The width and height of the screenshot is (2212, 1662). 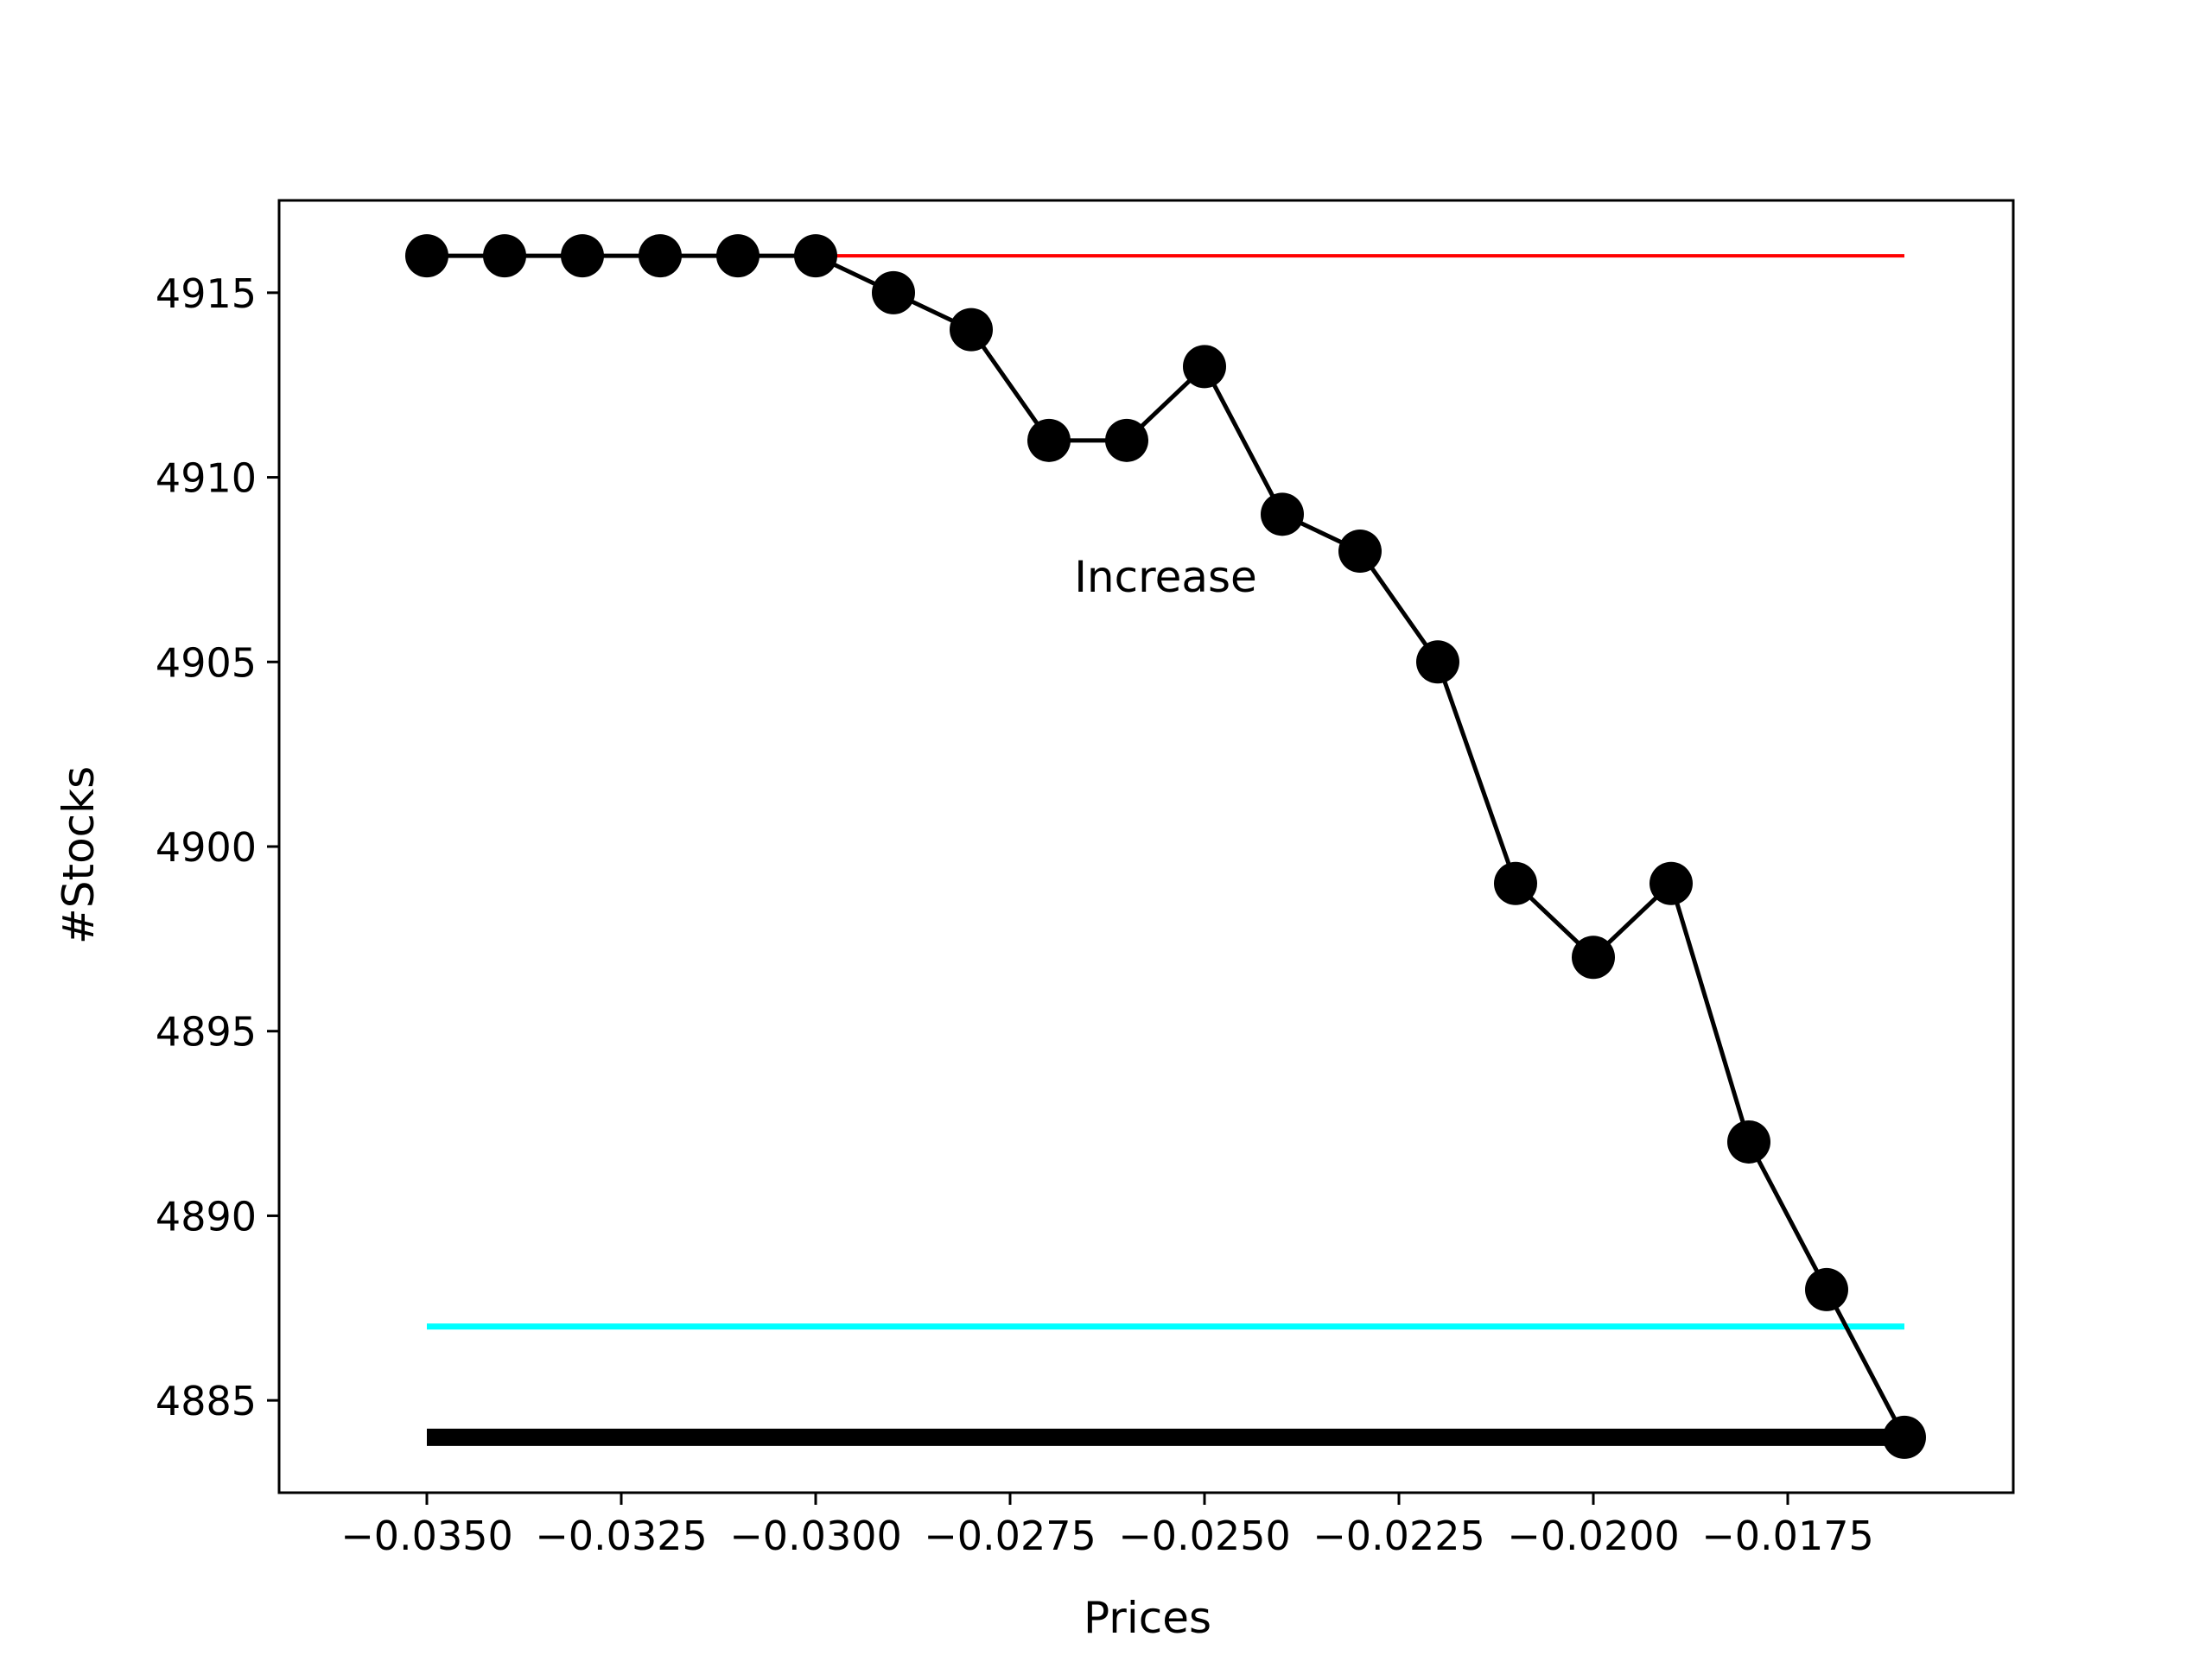 What do you see at coordinates (1399, 1536) in the screenshot?
I see `x-tick-label: −0.0225` at bounding box center [1399, 1536].